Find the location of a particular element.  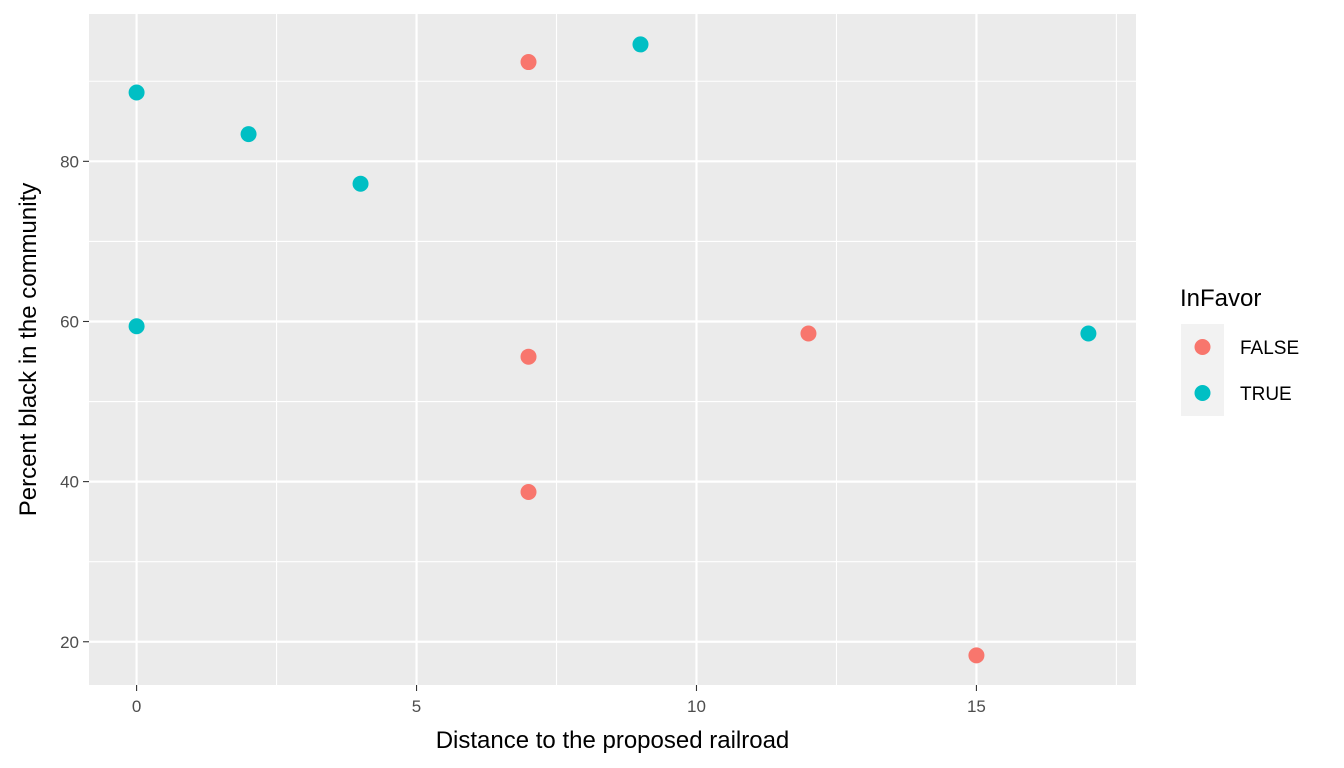

legend-key-false is located at coordinates (1202, 347).